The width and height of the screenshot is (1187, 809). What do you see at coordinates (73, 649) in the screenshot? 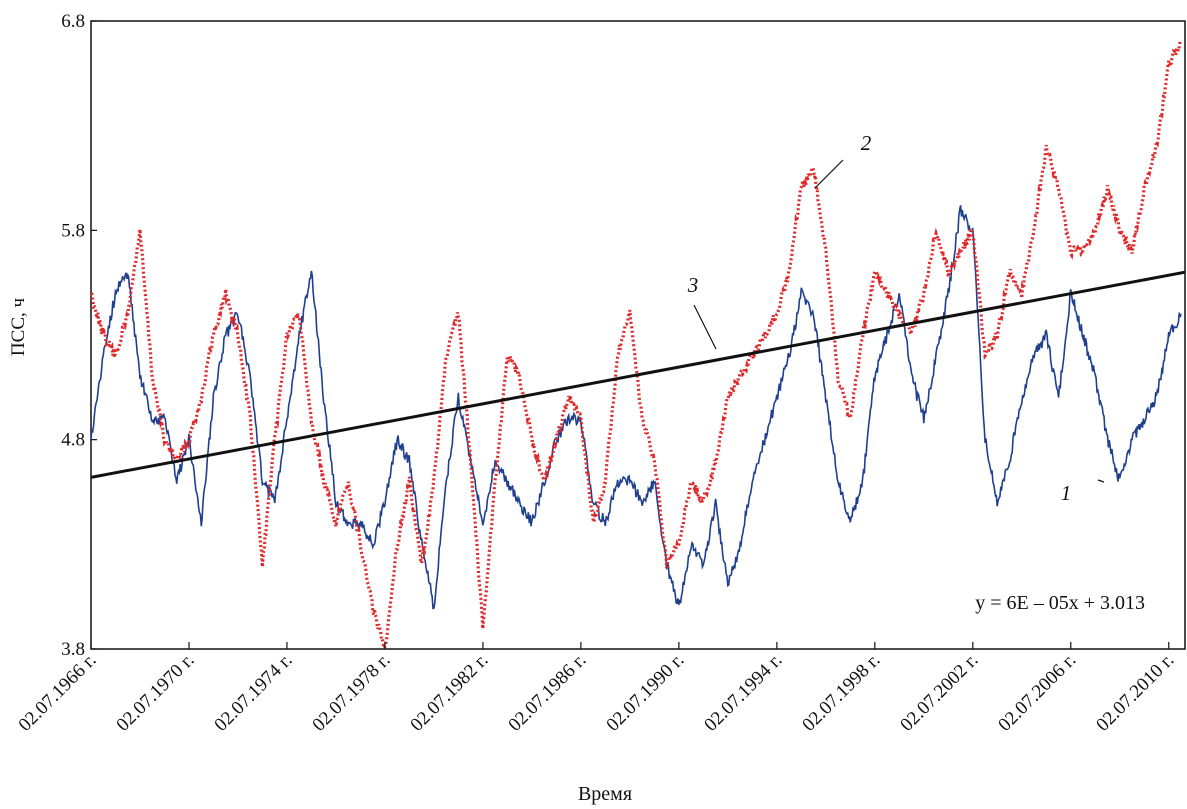
I see `y-tick-label: 3.8` at bounding box center [73, 649].